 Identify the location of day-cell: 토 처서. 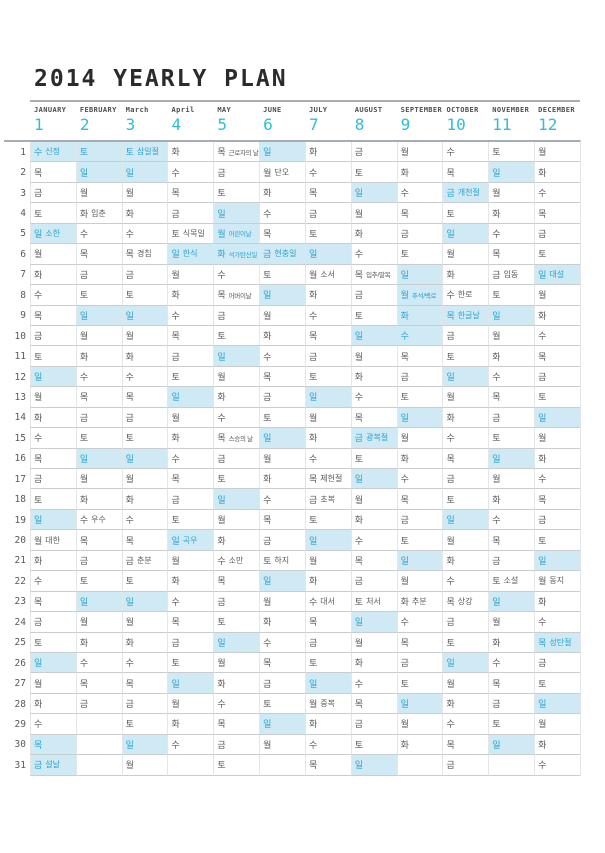
(373, 602).